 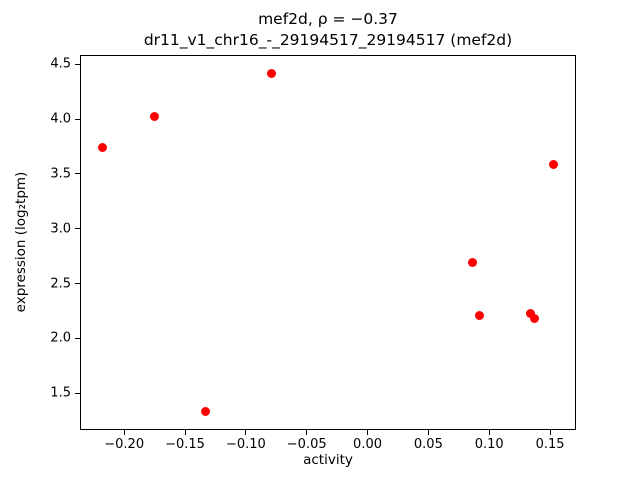 I want to click on y-tick-label: 4.5, so click(x=60, y=64).